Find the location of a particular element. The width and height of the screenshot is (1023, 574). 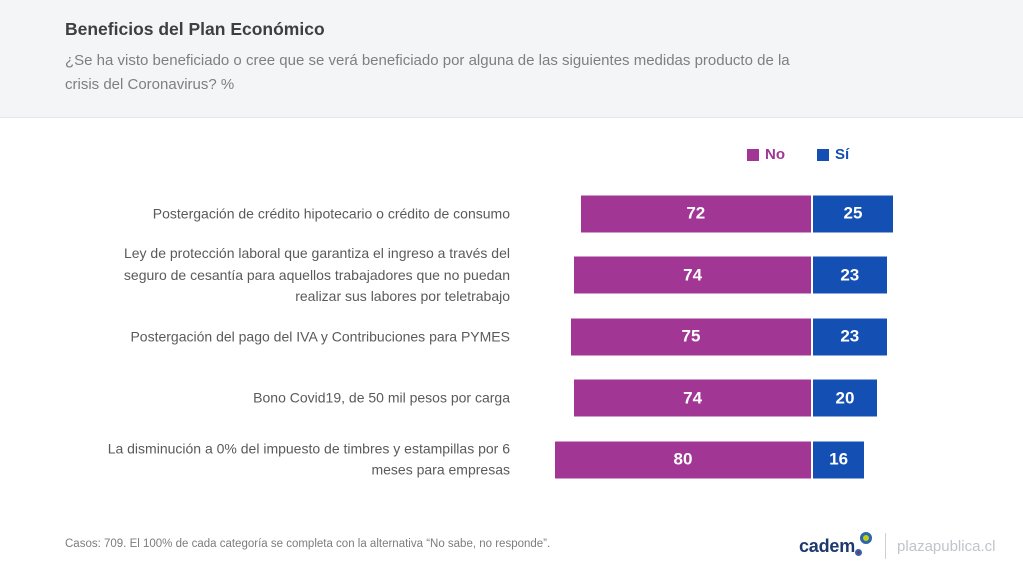

plazapublica-text: plazapublica.cl is located at coordinates (946, 546).